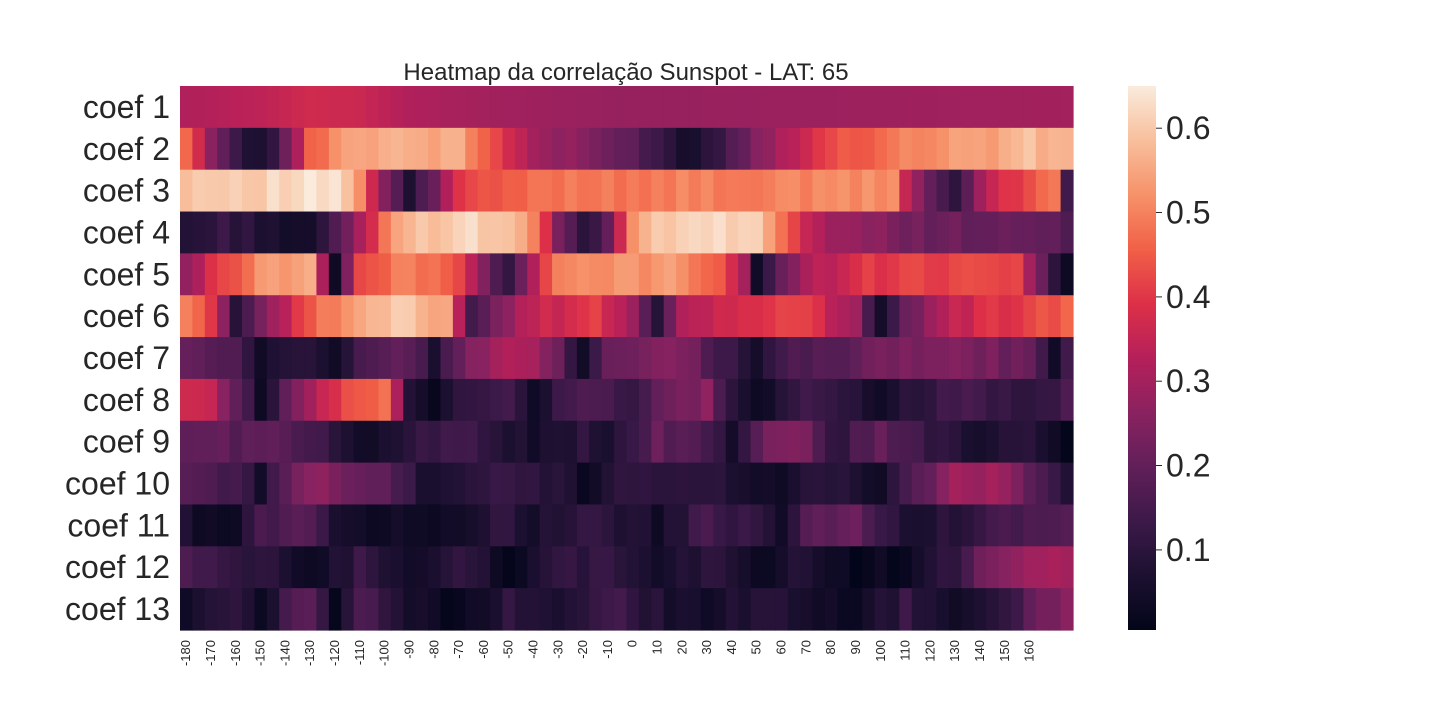 This screenshot has height=725, width=1440. I want to click on x-tick-label: -120, so click(334, 653).